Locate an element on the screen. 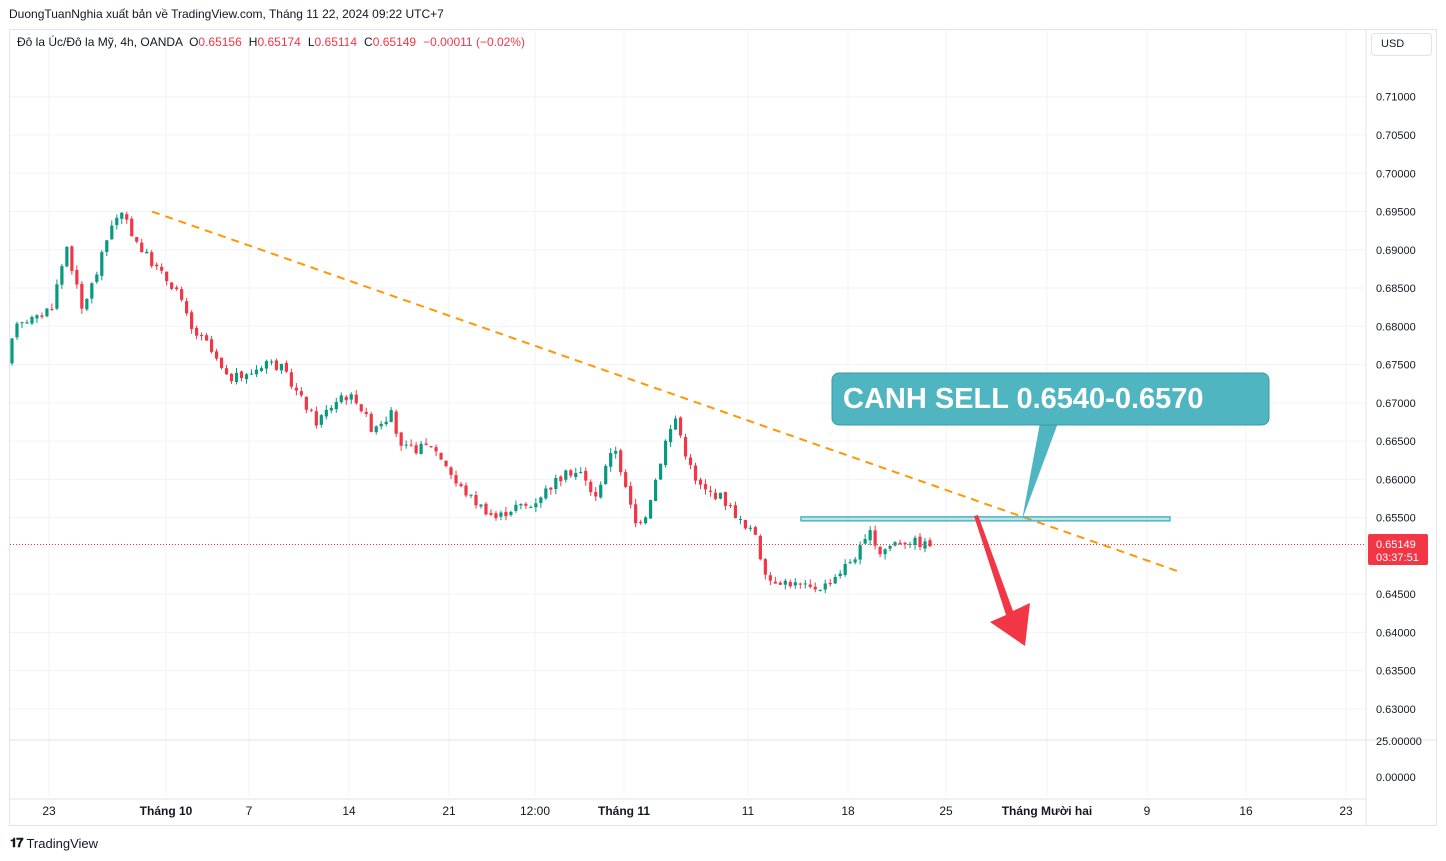 The width and height of the screenshot is (1446, 861). down-arrow-icon is located at coordinates (1002, 580).